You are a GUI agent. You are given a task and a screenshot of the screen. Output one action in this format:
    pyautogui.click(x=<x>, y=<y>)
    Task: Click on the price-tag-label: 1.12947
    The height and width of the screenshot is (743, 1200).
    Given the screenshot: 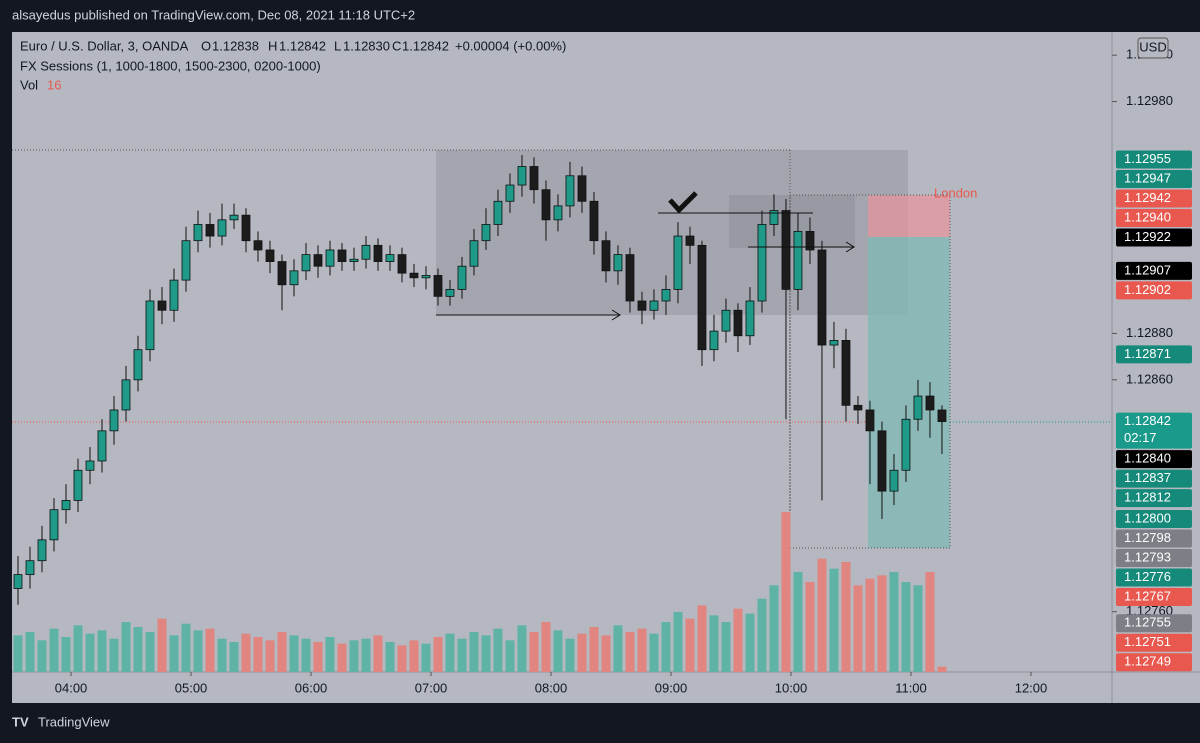 What is the action you would take?
    pyautogui.click(x=1147, y=177)
    